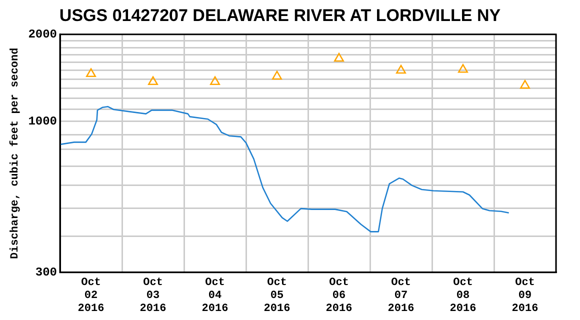 The image size is (580, 320). Describe the element at coordinates (525, 296) in the screenshot. I see `x-tick-label: Oct 09 2016` at that location.